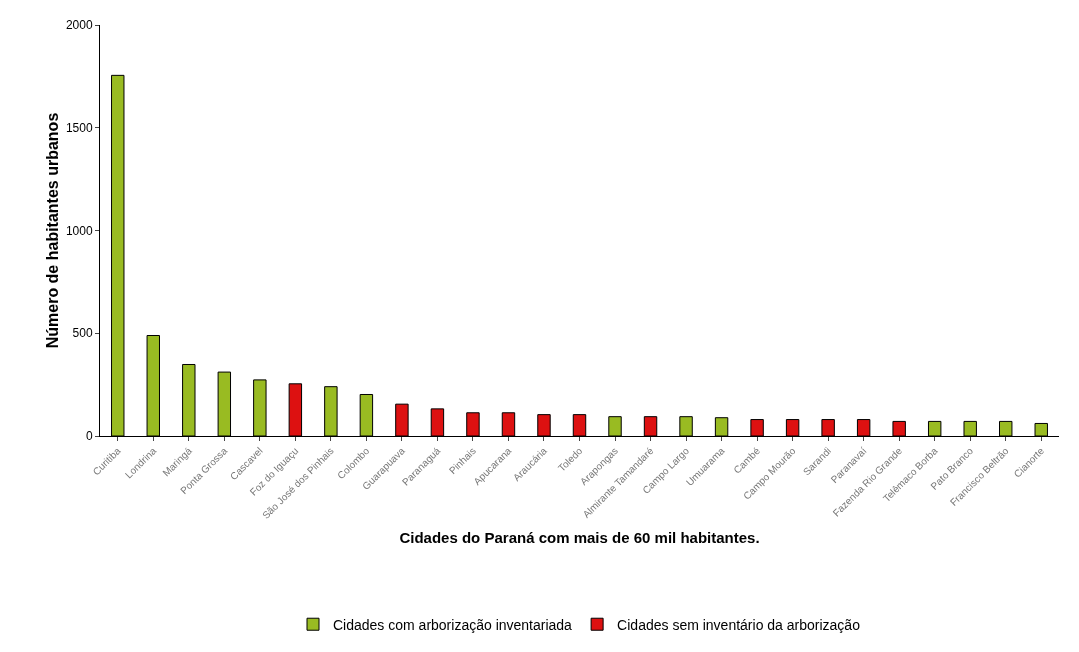 The width and height of the screenshot is (1079, 652). I want to click on y-tick-label: 500, so click(82, 333).